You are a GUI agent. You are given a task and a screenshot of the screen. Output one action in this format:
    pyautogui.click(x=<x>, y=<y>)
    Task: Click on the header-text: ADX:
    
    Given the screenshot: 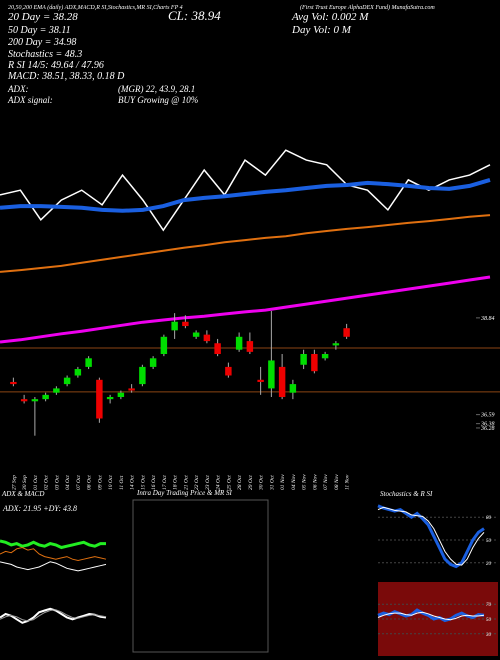 What is the action you would take?
    pyautogui.click(x=18, y=89)
    